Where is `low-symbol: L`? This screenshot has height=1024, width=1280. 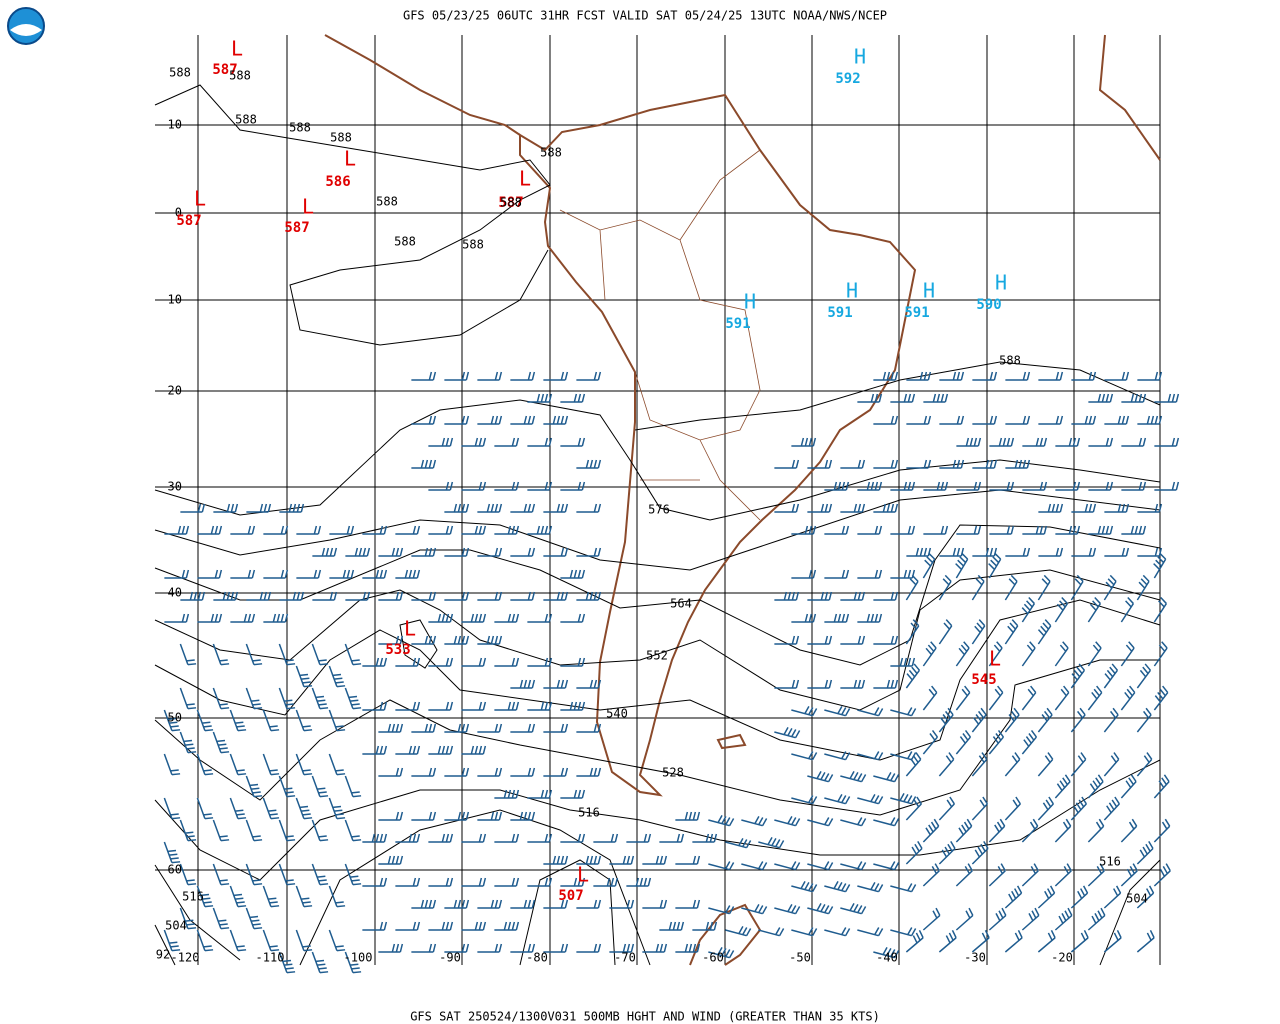 low-symbol: L is located at coordinates (583, 875).